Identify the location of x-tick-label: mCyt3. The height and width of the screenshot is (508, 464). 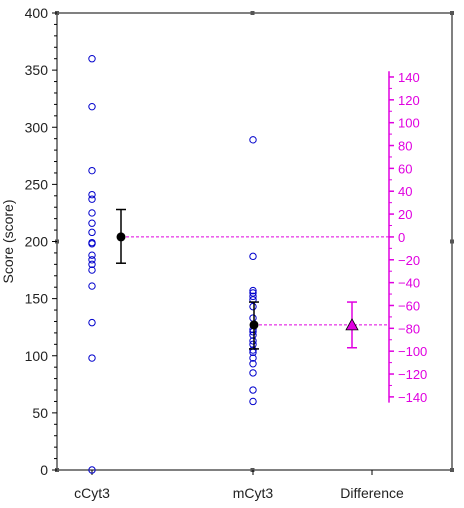
(253, 493).